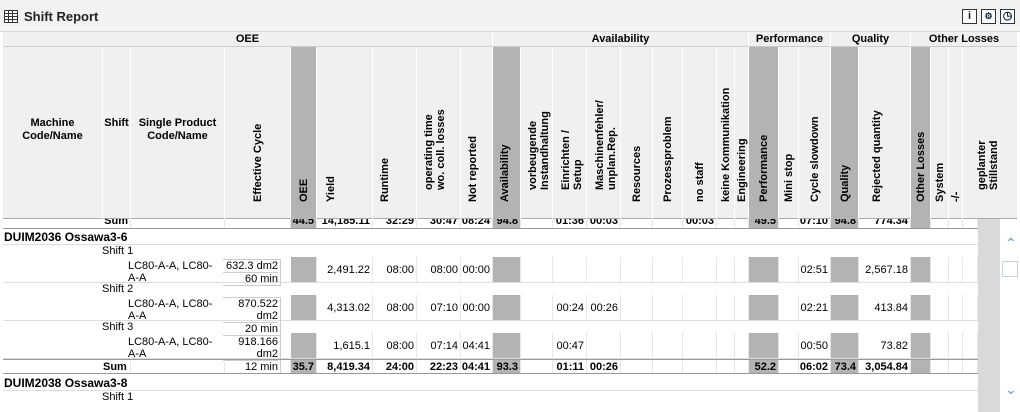 Image resolution: width=1020 pixels, height=412 pixels. Describe the element at coordinates (477, 133) in the screenshot. I see `col-not-reported: Not reported` at that location.